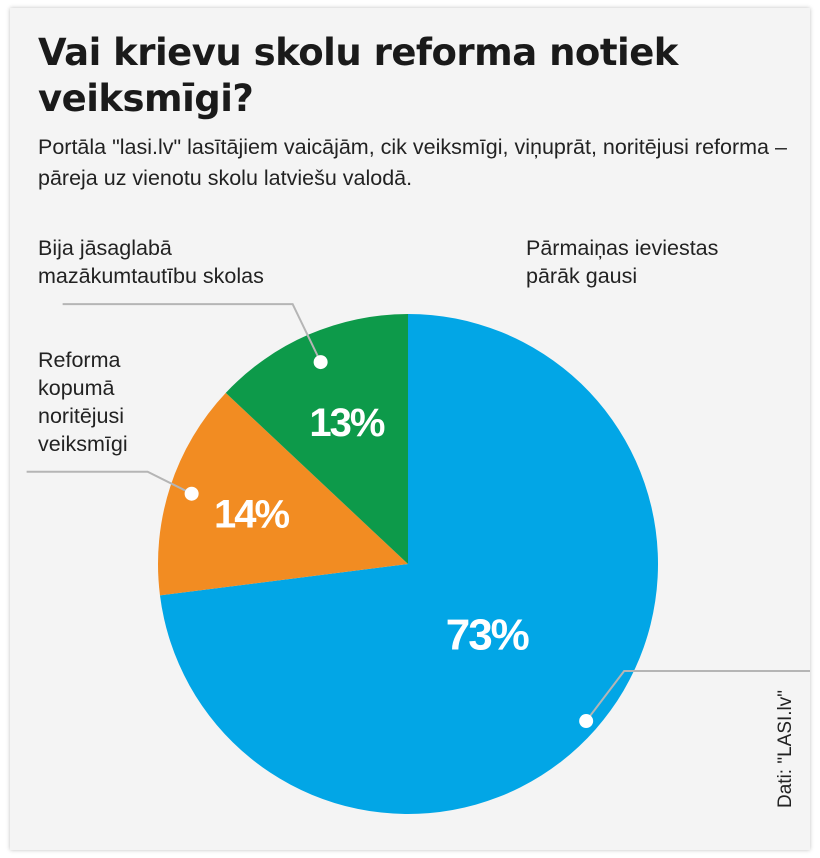  I want to click on legend-label-line: kopumā, so click(76, 388).